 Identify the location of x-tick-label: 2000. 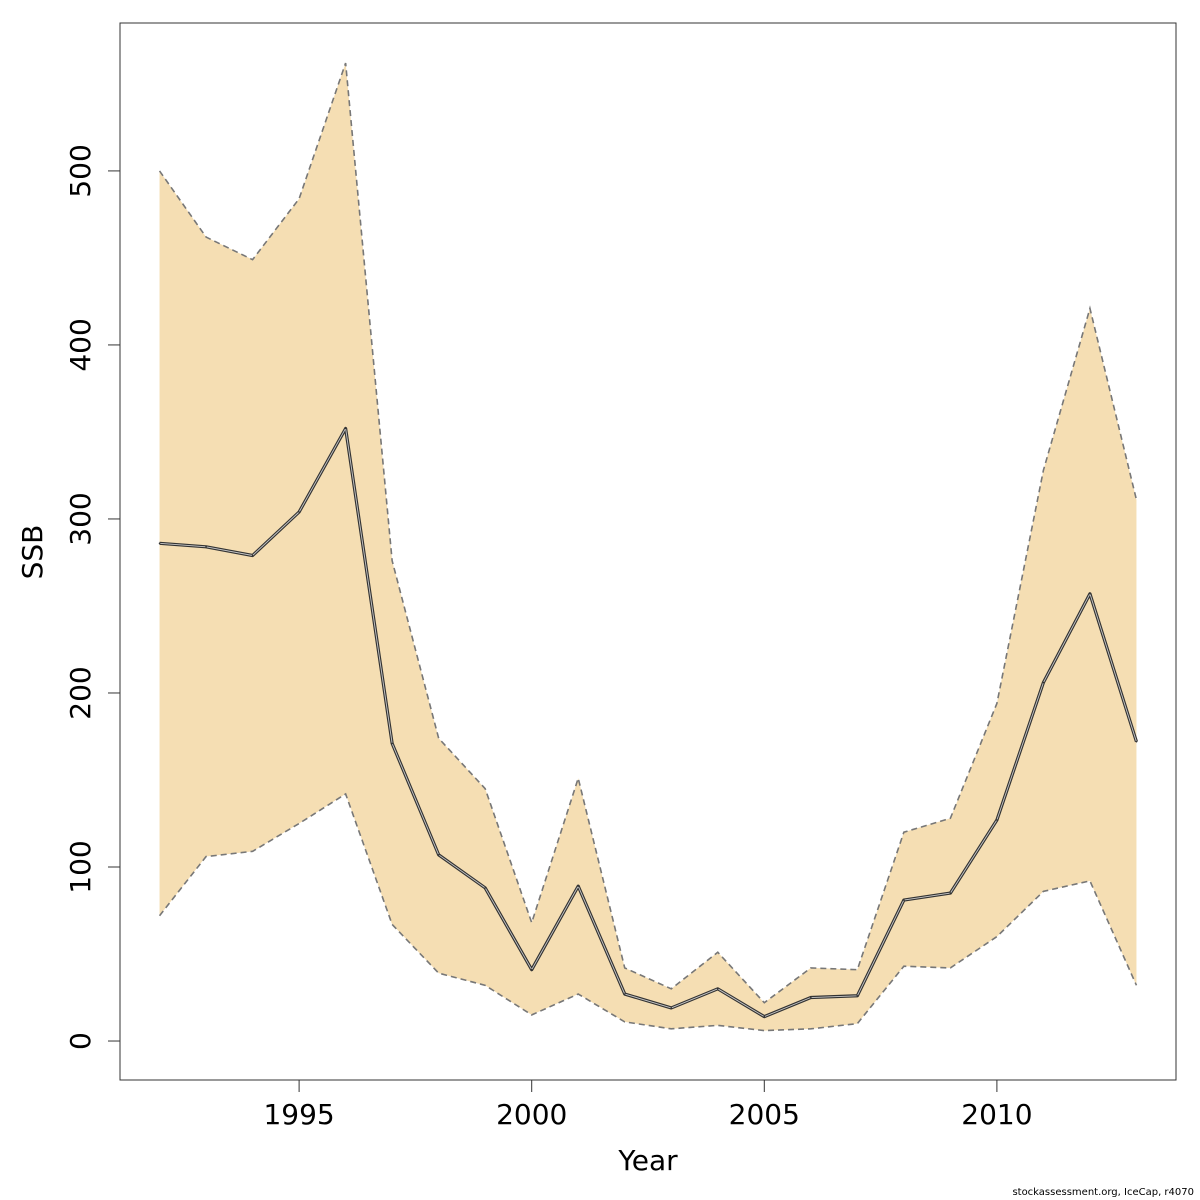
(531, 1114).